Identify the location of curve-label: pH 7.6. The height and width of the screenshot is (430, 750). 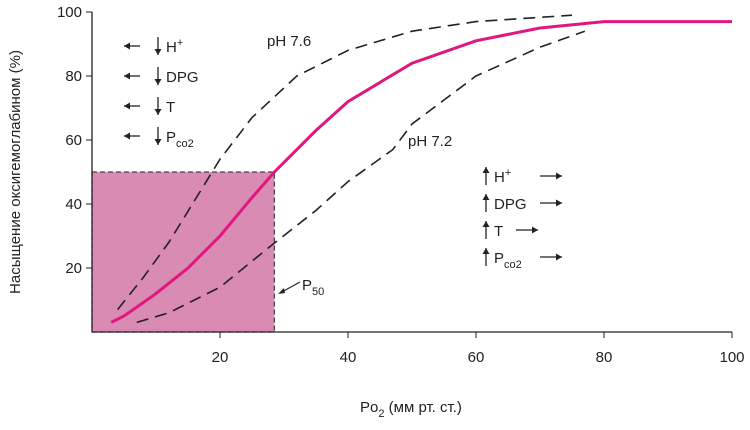
(289, 41).